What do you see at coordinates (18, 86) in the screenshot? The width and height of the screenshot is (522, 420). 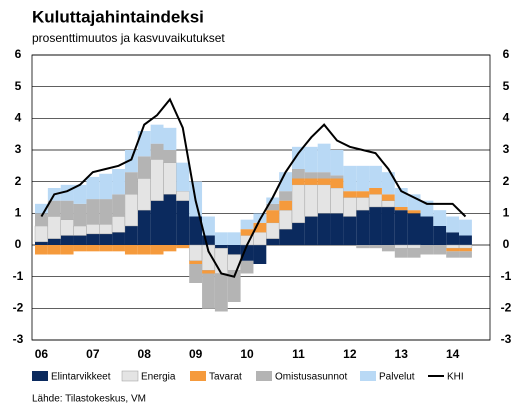 I see `y-tick-label: 5` at bounding box center [18, 86].